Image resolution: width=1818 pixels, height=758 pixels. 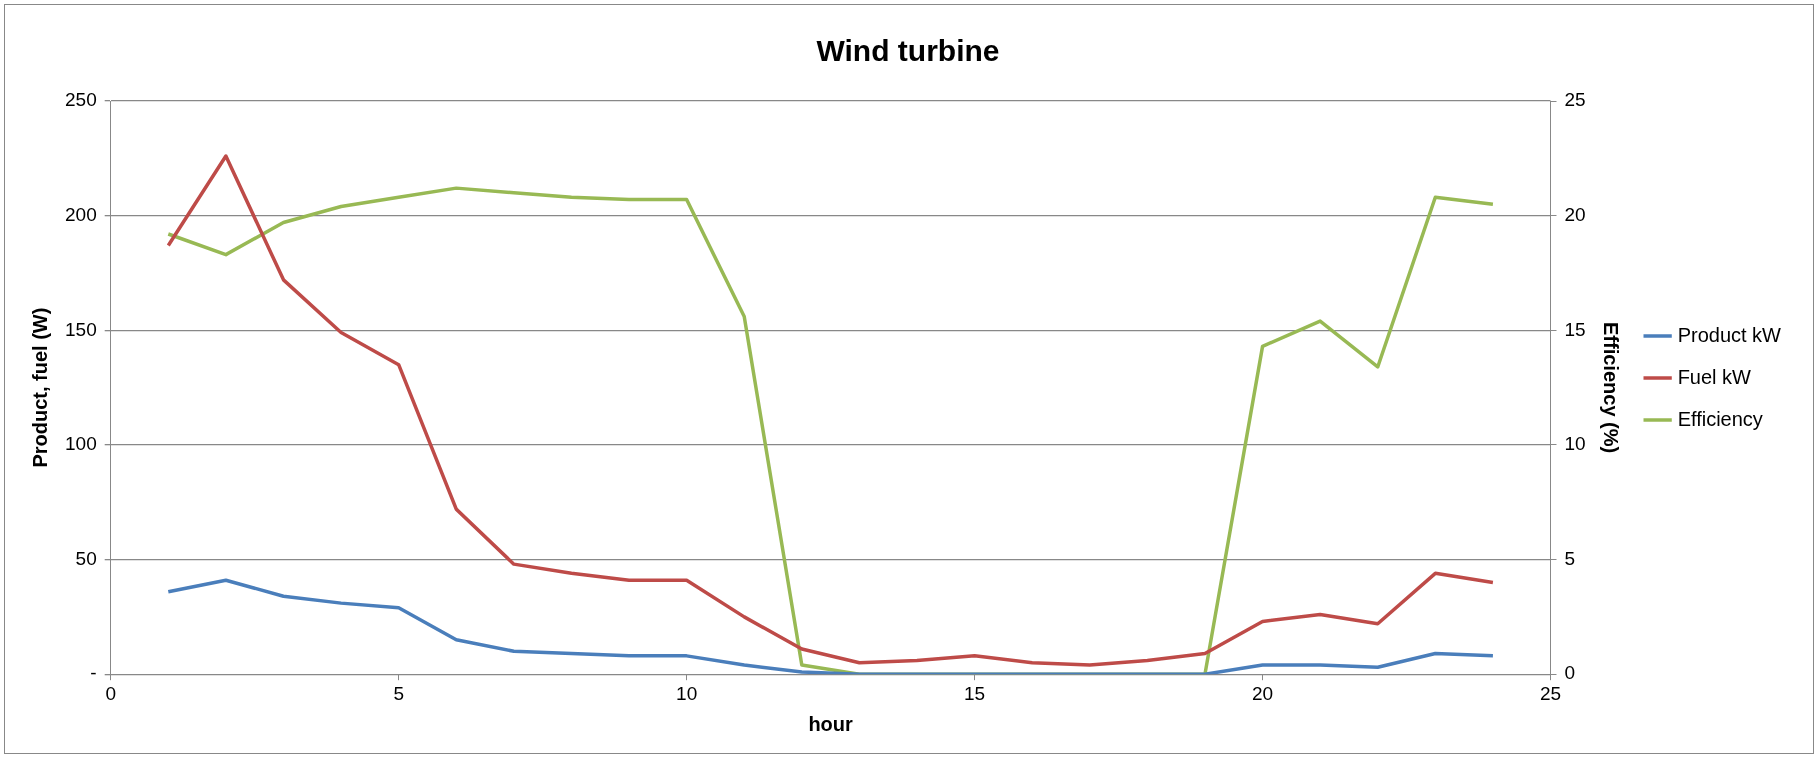 I want to click on y-tick-label: 100, so click(x=81, y=444).